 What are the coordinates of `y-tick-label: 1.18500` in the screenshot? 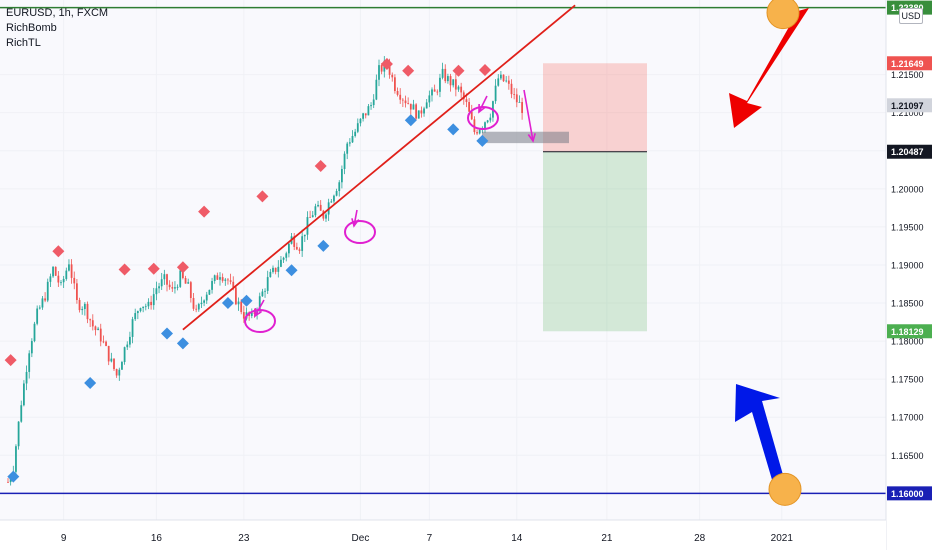 It's located at (907, 304).